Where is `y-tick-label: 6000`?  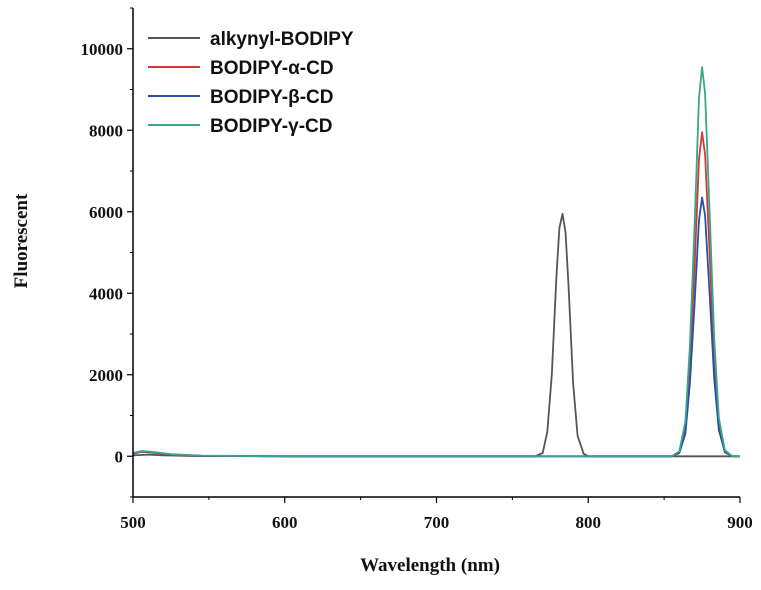
y-tick-label: 6000 is located at coordinates (106, 212).